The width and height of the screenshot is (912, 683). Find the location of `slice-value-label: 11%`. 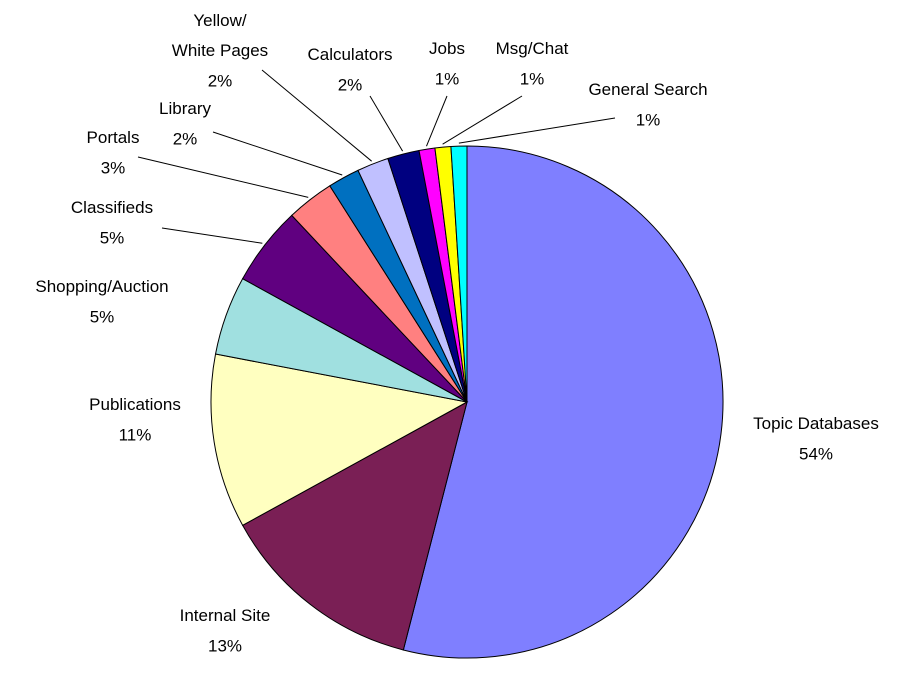

slice-value-label: 11% is located at coordinates (135, 434).